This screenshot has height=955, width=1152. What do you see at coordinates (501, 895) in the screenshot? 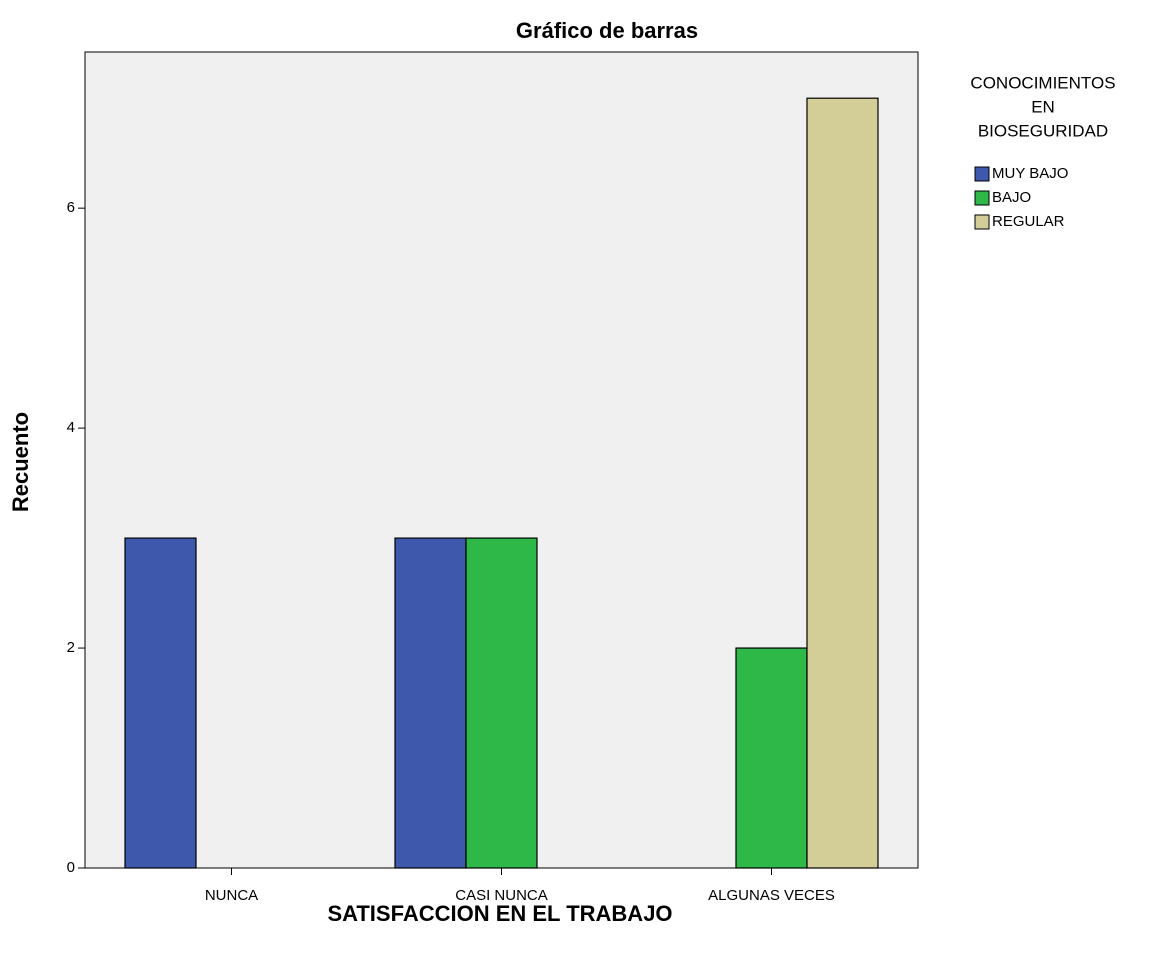
I see `x-tick-label: CASI NUNCA` at bounding box center [501, 895].